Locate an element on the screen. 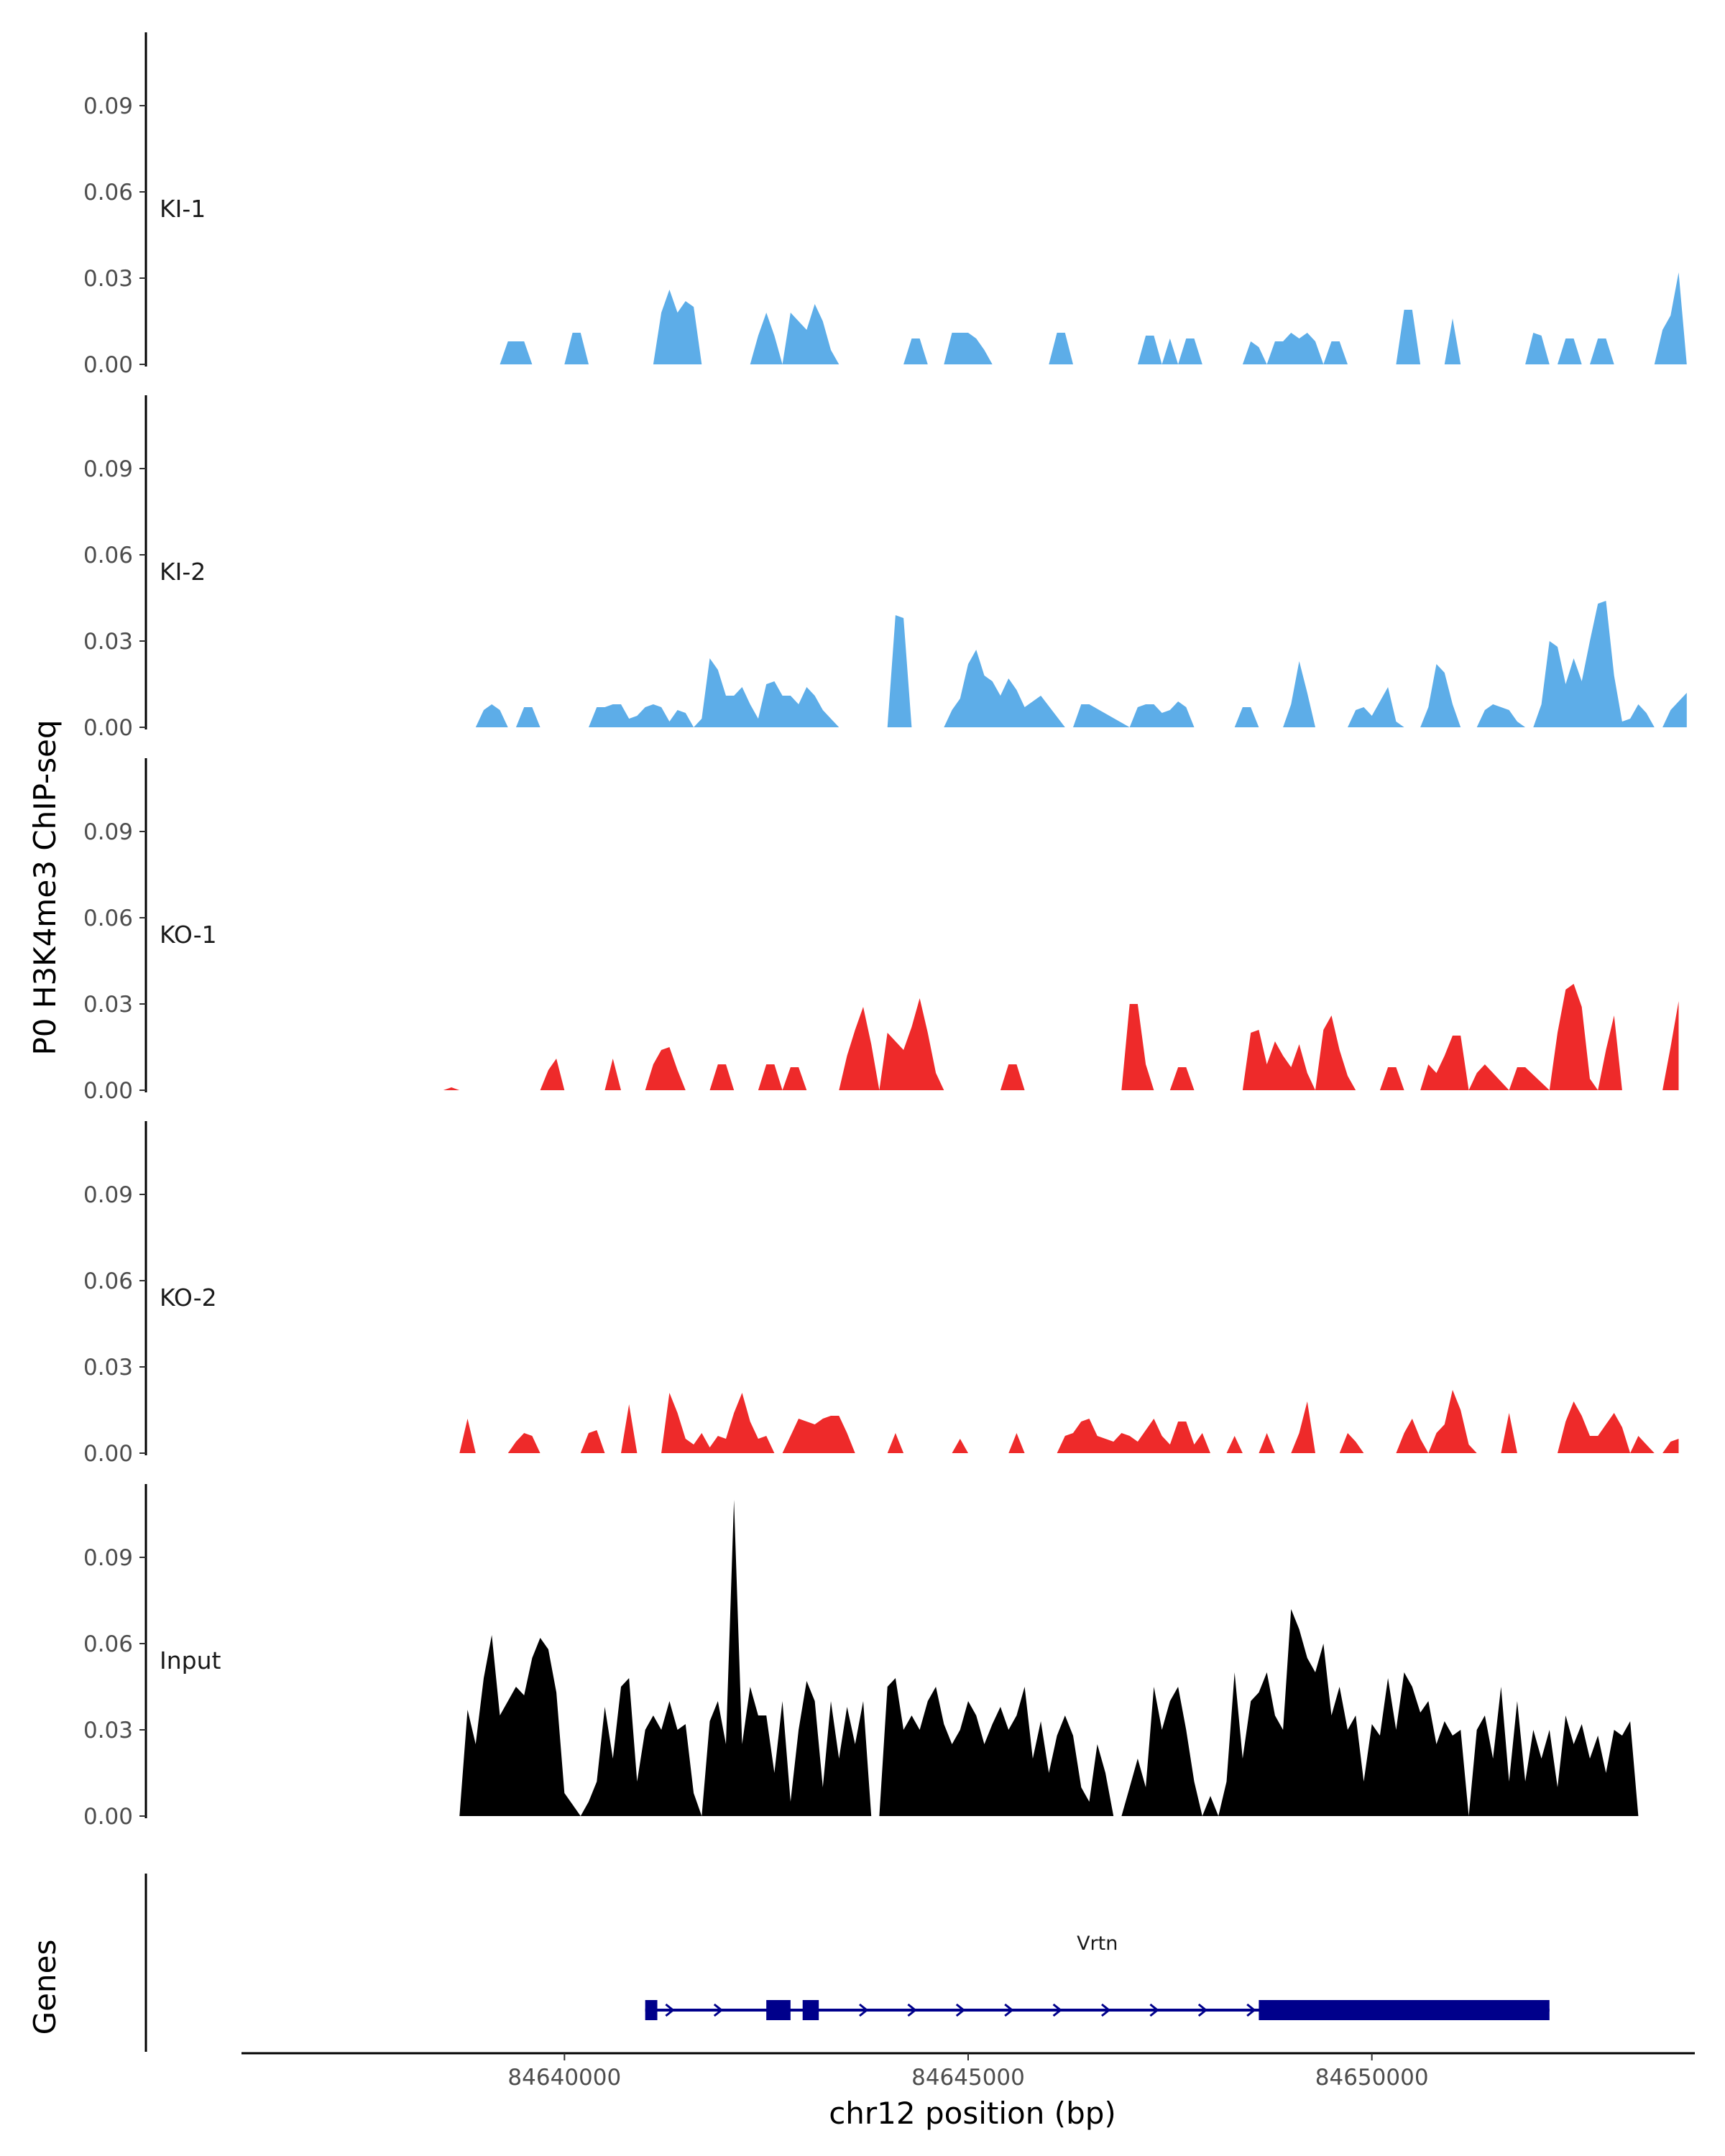 The width and height of the screenshot is (1725, 2156). track-ko-2: 0.00 0.03 0.06 0.09 KO-2 is located at coordinates (881, 1294).